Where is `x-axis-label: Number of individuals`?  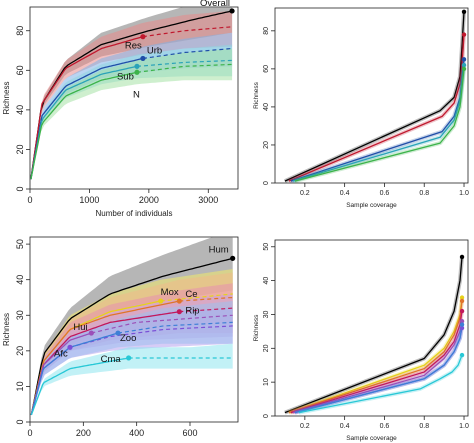 x-axis-label: Number of individuals is located at coordinates (134, 213).